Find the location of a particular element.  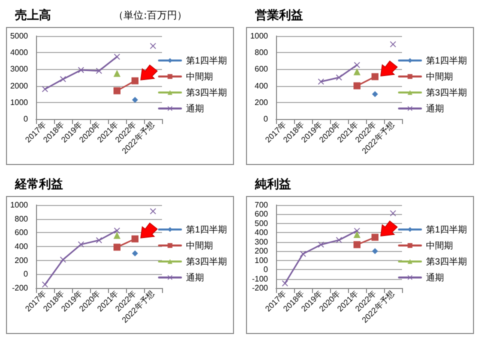

y-tick-label: 300 is located at coordinates (261, 241).